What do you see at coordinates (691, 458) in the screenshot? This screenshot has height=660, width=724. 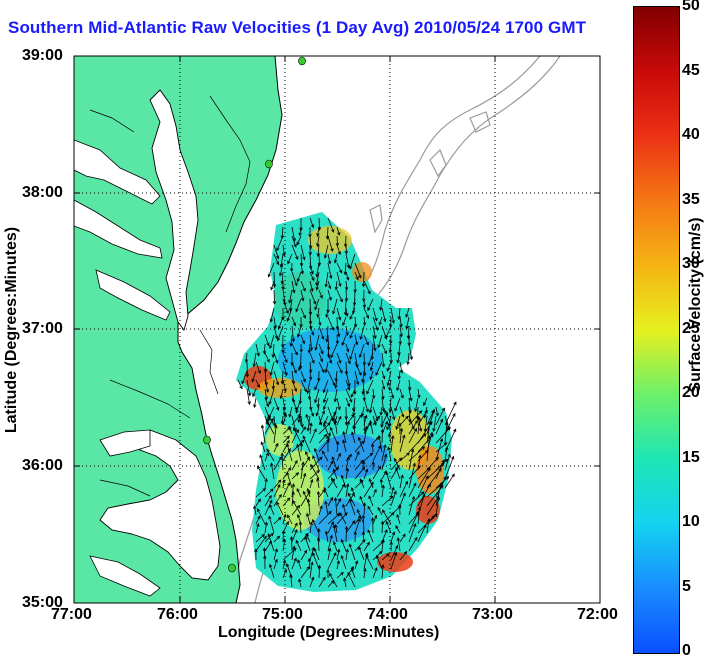 I see `colorbar-tick: 15` at bounding box center [691, 458].